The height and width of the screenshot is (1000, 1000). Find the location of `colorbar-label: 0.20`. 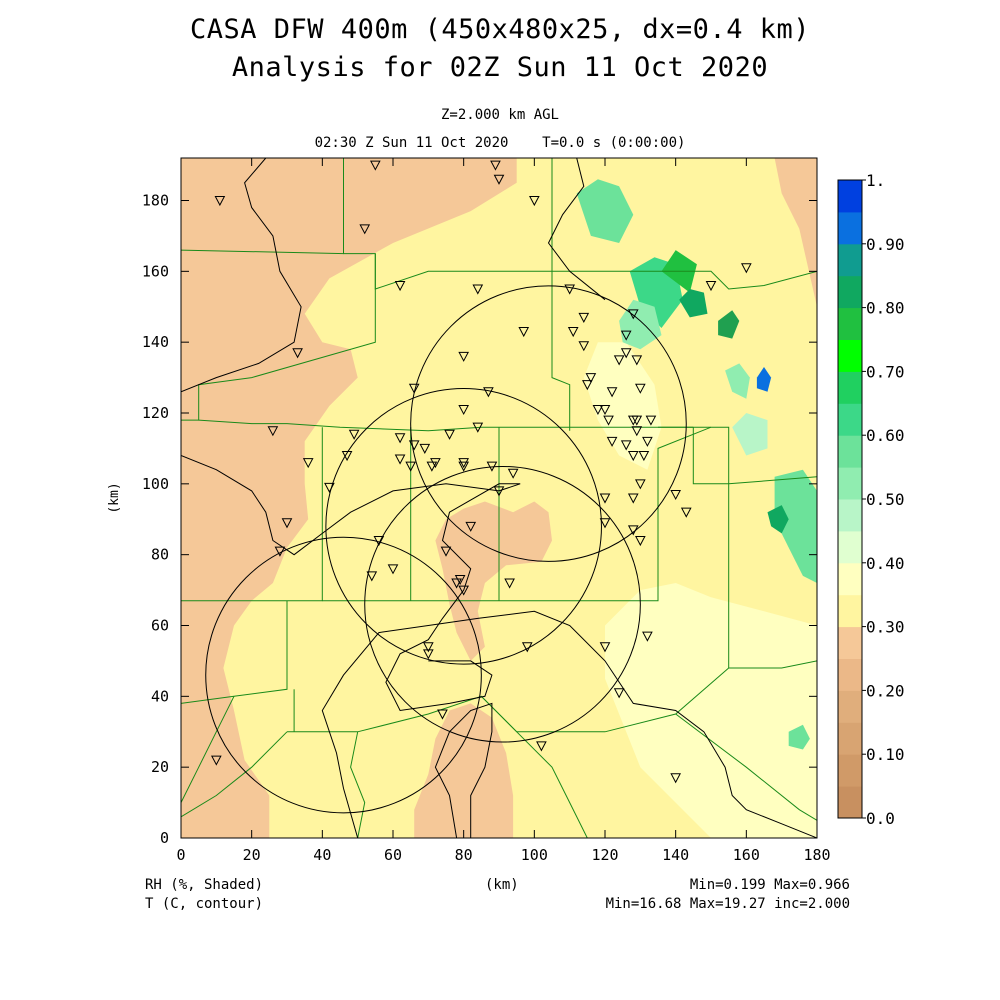

colorbar-label: 0.20 is located at coordinates (885, 690).